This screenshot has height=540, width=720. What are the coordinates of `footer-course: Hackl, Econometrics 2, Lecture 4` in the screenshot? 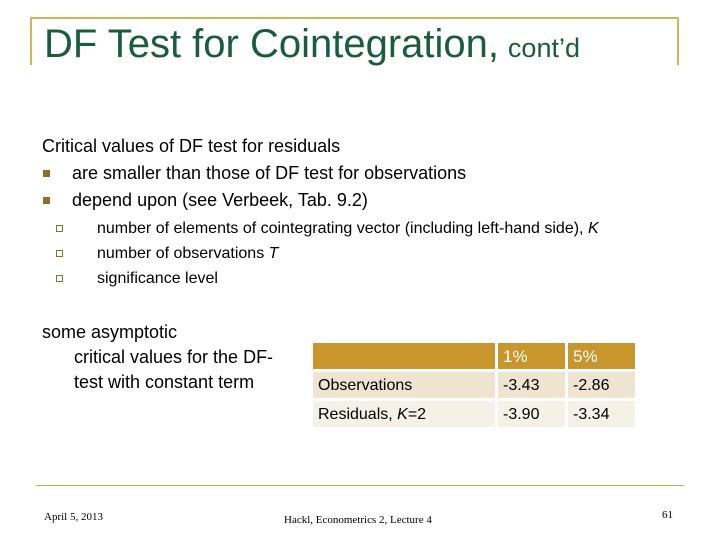 It's located at (358, 520).